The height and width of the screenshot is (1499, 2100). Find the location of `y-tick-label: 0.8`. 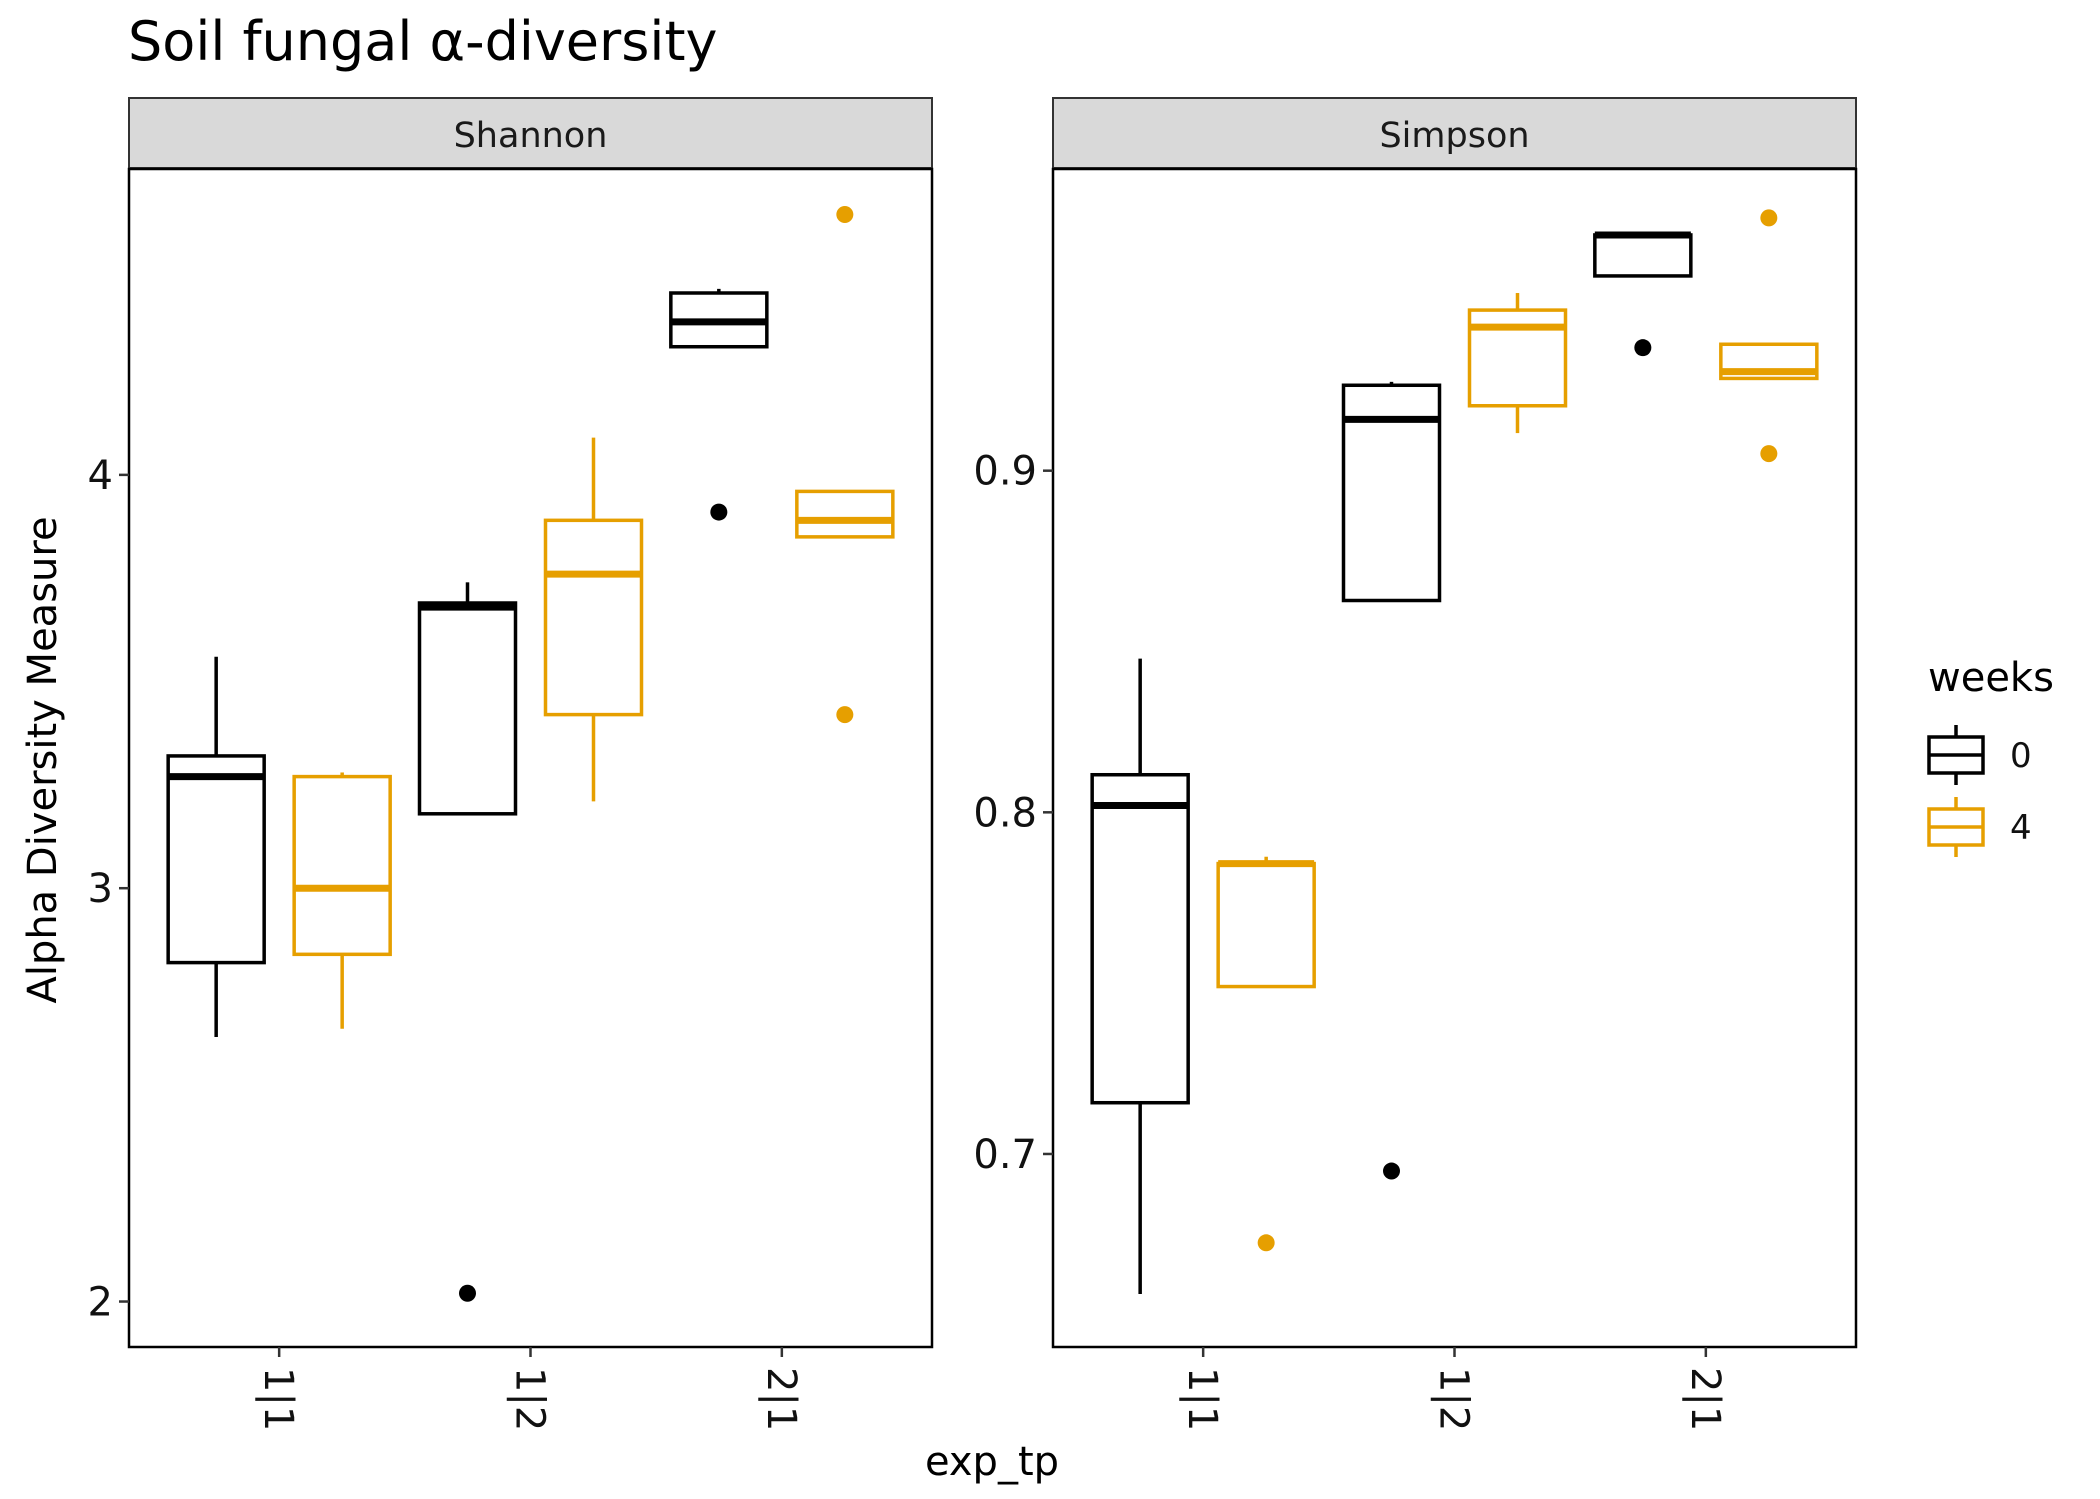

y-tick-label: 0.8 is located at coordinates (1005, 813).